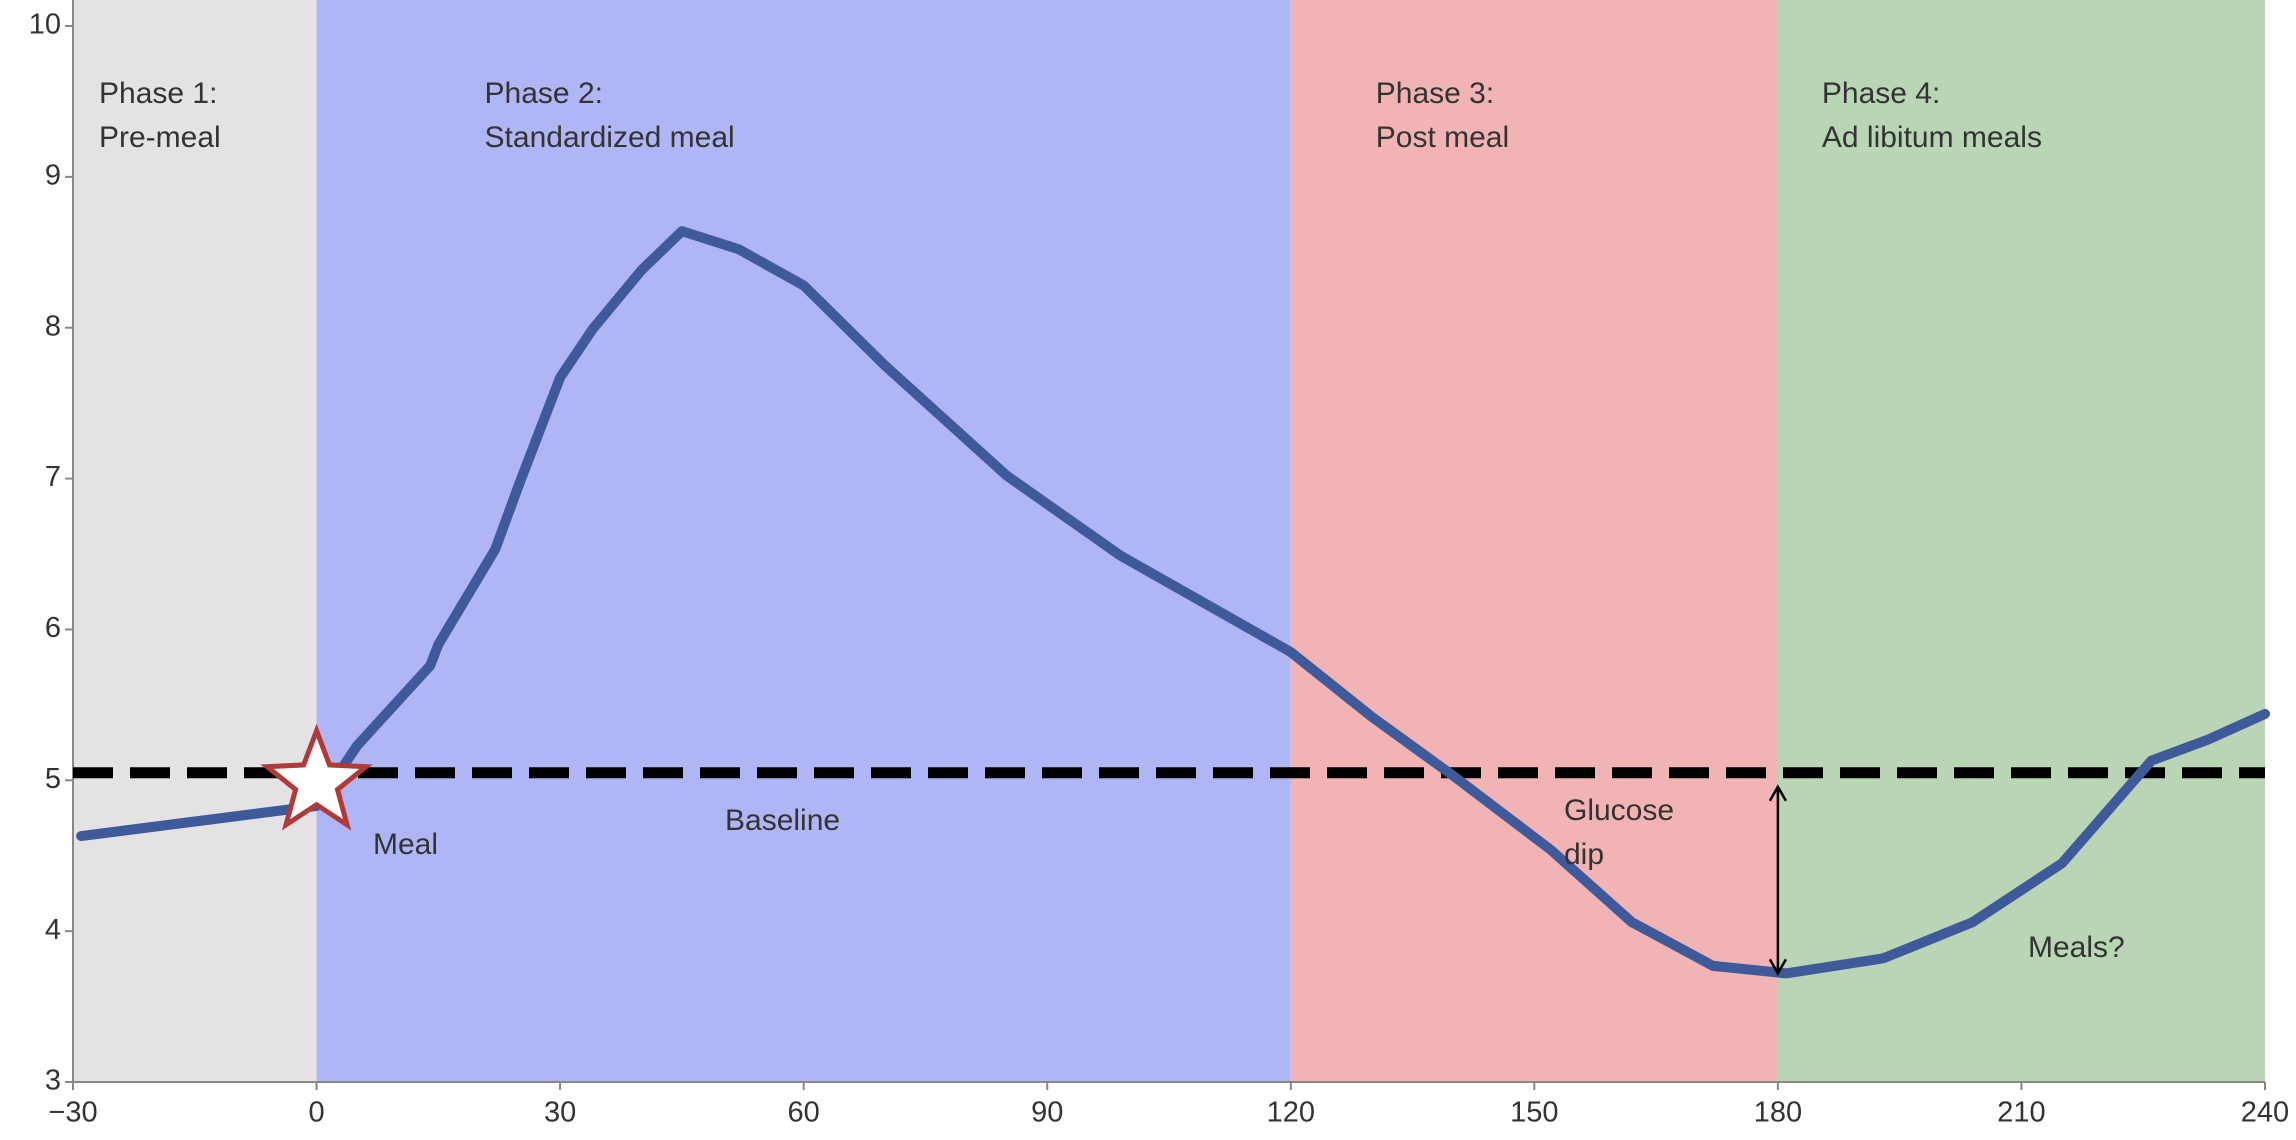  I want to click on y-tick-label: 4, so click(53, 930).